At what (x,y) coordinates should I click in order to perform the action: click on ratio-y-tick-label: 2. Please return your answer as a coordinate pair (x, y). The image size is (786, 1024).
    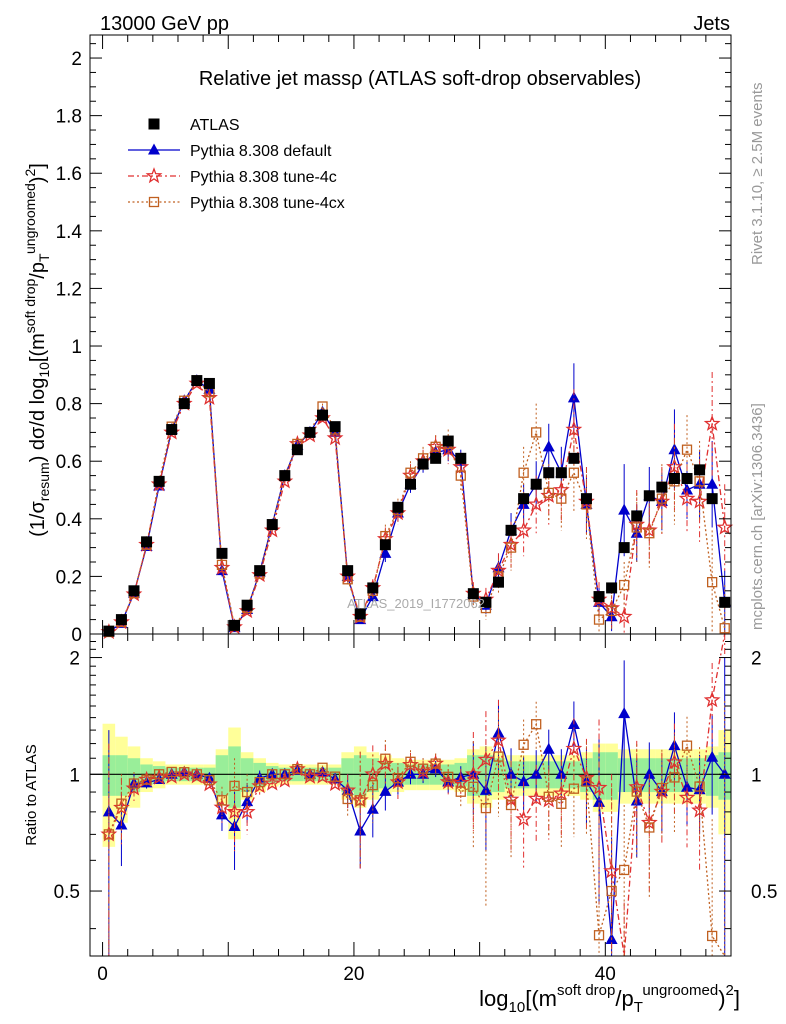
    Looking at the image, I should click on (74, 659).